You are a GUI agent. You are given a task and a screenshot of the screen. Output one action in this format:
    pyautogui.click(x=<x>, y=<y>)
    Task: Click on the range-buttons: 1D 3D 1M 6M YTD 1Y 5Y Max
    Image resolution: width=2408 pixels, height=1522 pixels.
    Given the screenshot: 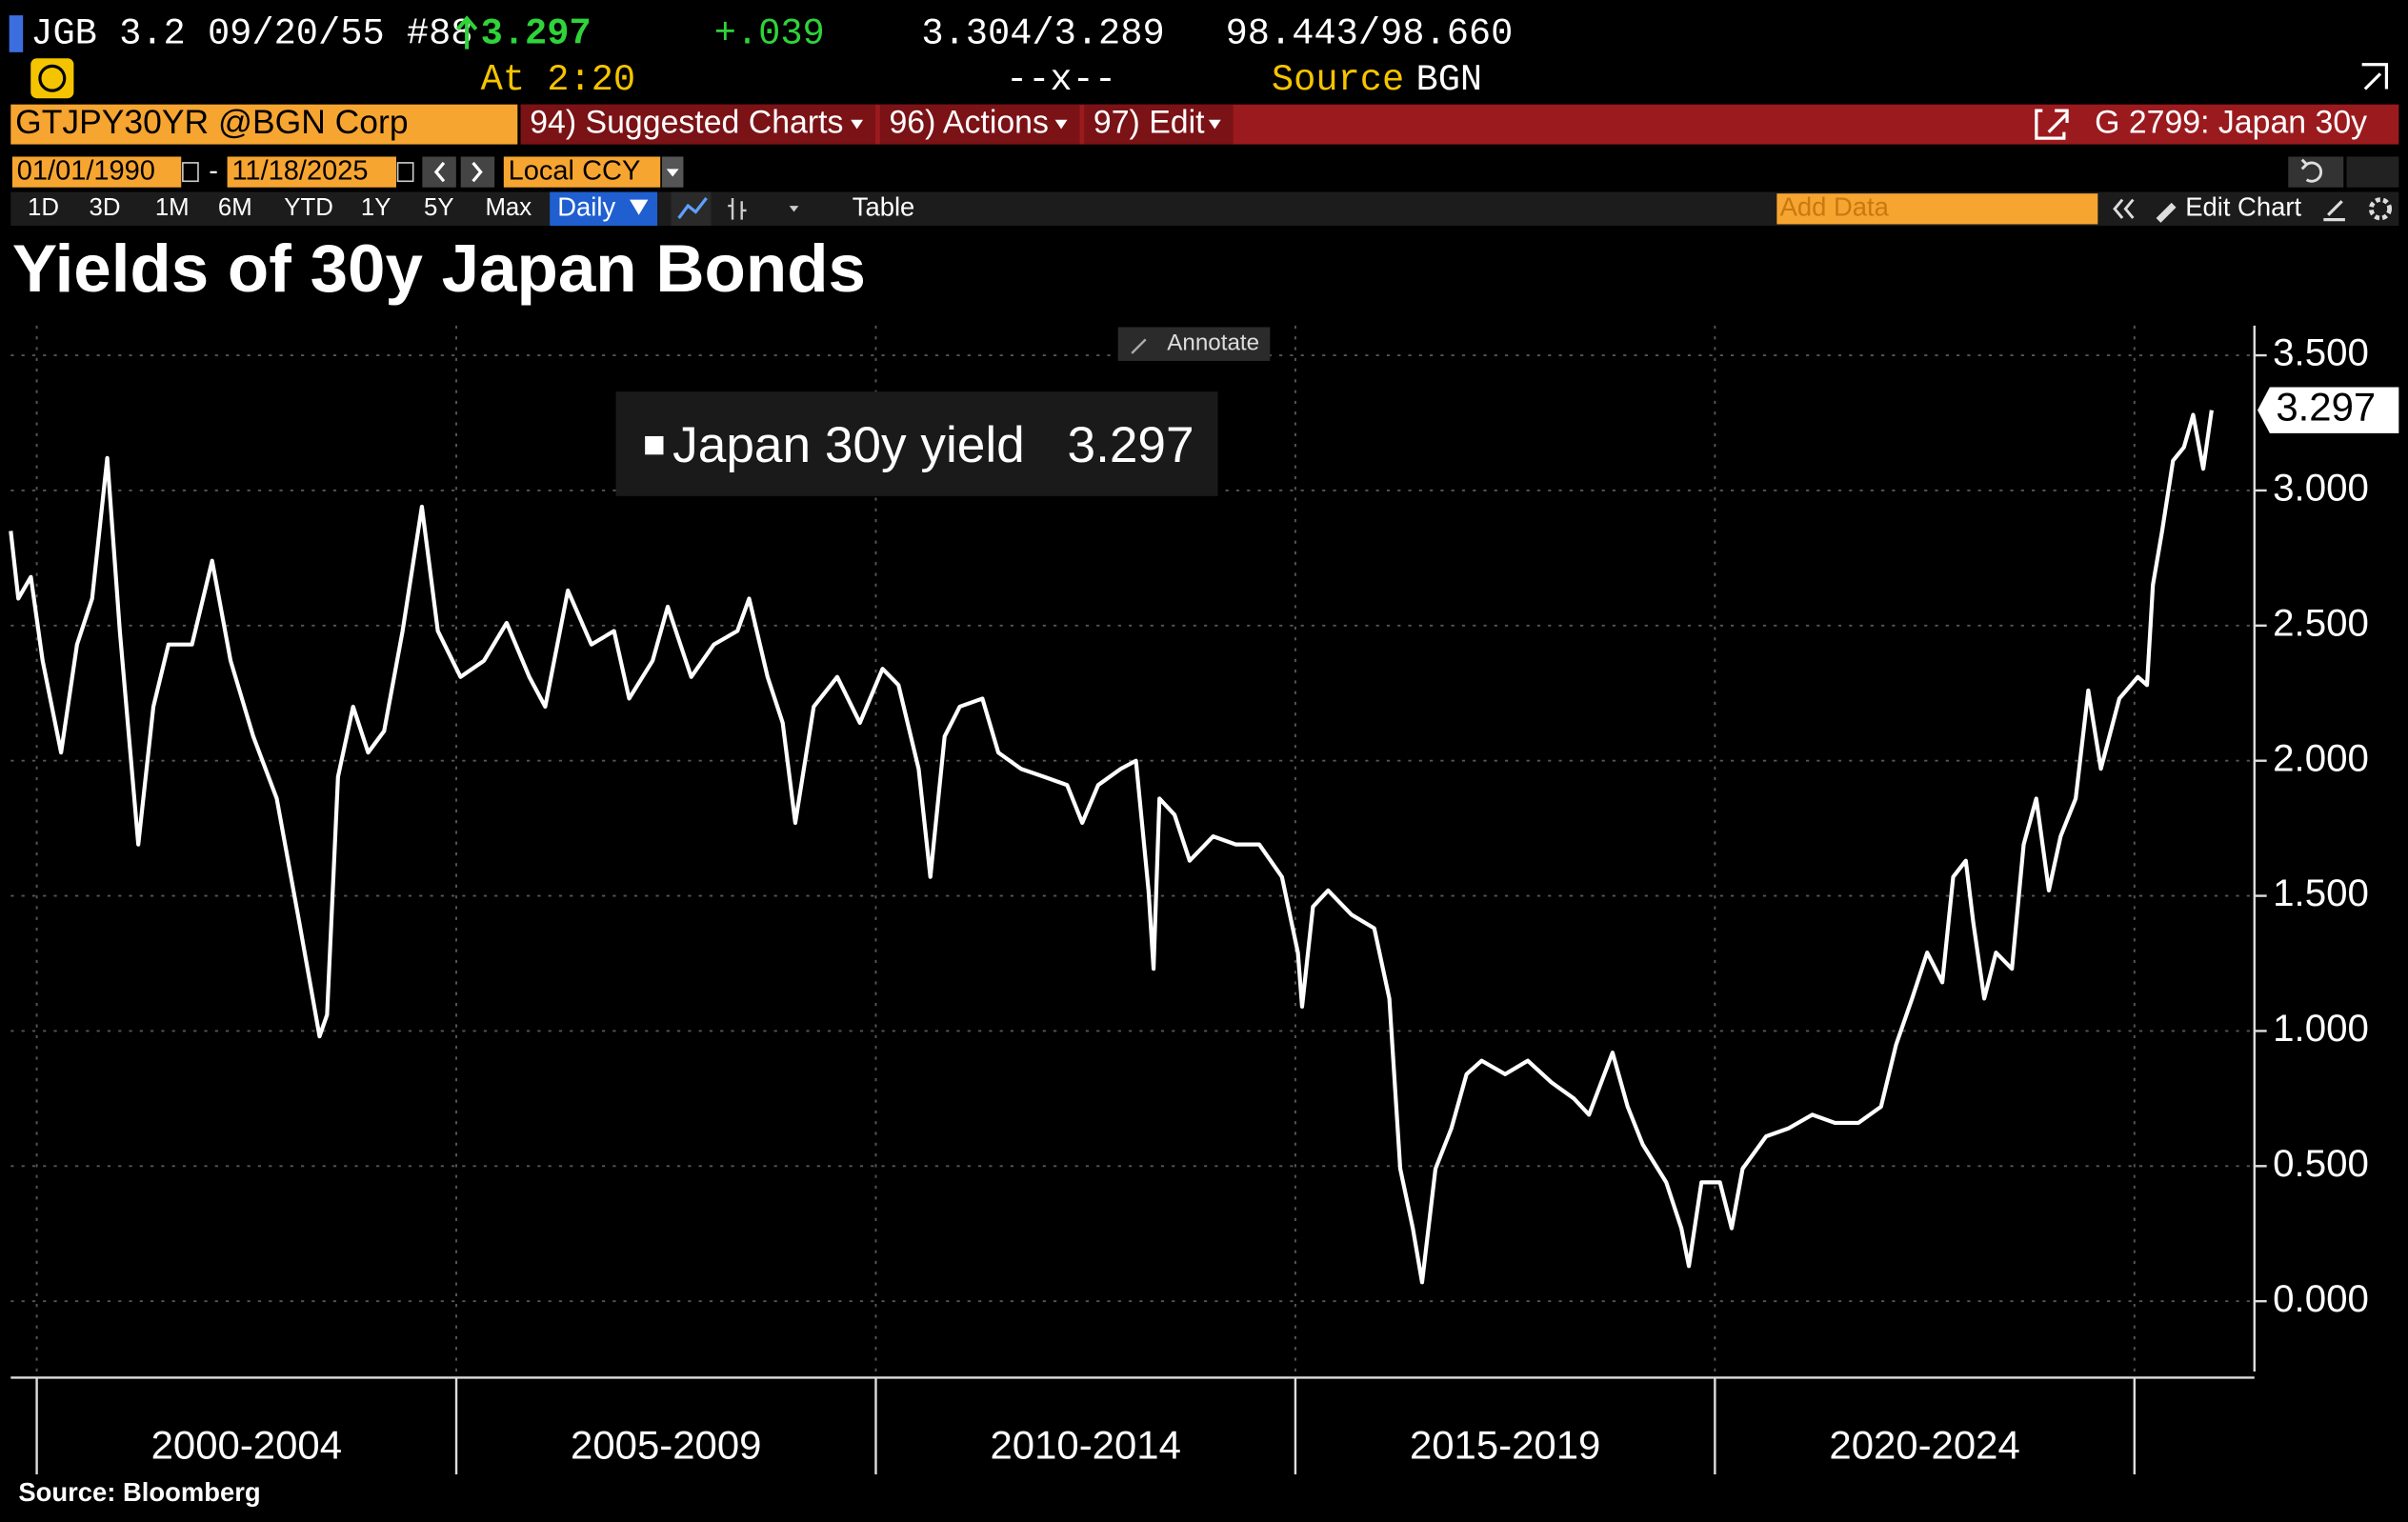 What is the action you would take?
    pyautogui.click(x=280, y=207)
    